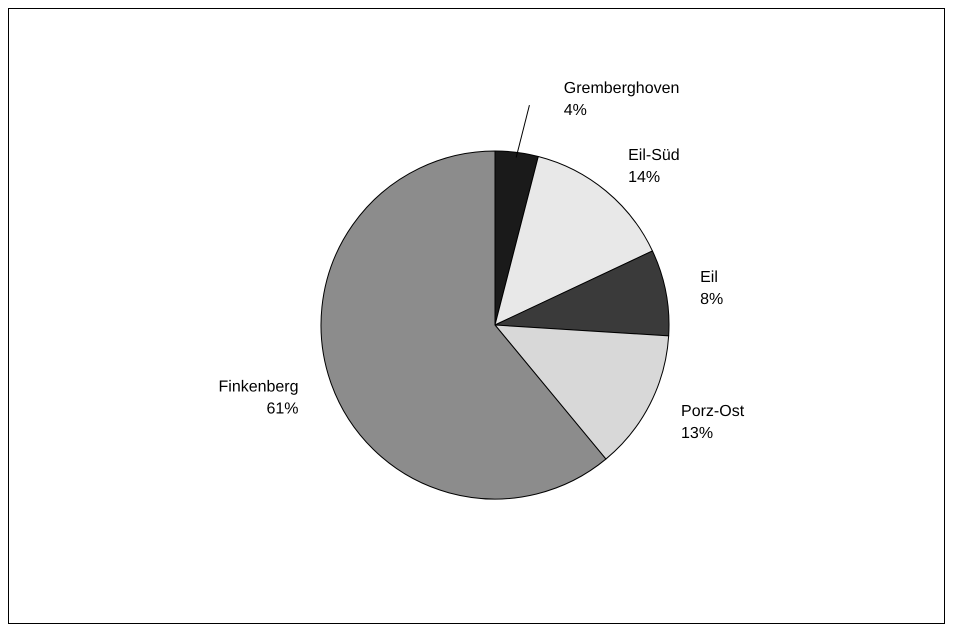 The width and height of the screenshot is (953, 632). What do you see at coordinates (709, 277) in the screenshot?
I see `slice-label: Eil` at bounding box center [709, 277].